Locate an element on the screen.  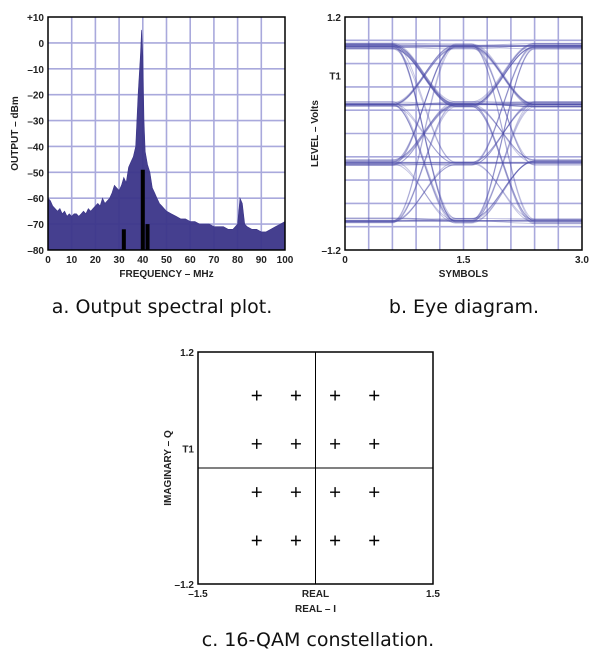
caption-spectral-plot: a. Output spectral plot. is located at coordinates (162, 307).